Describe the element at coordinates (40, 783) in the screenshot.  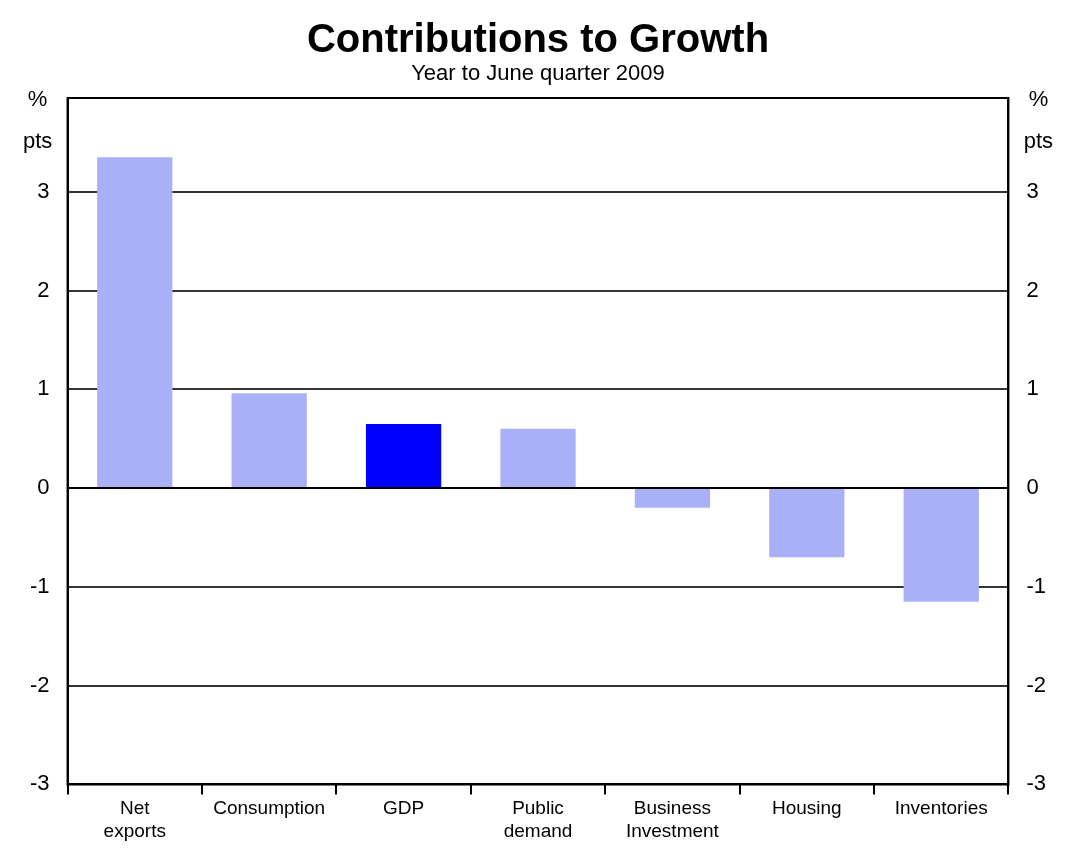
I see `y-tick-label: -3` at that location.